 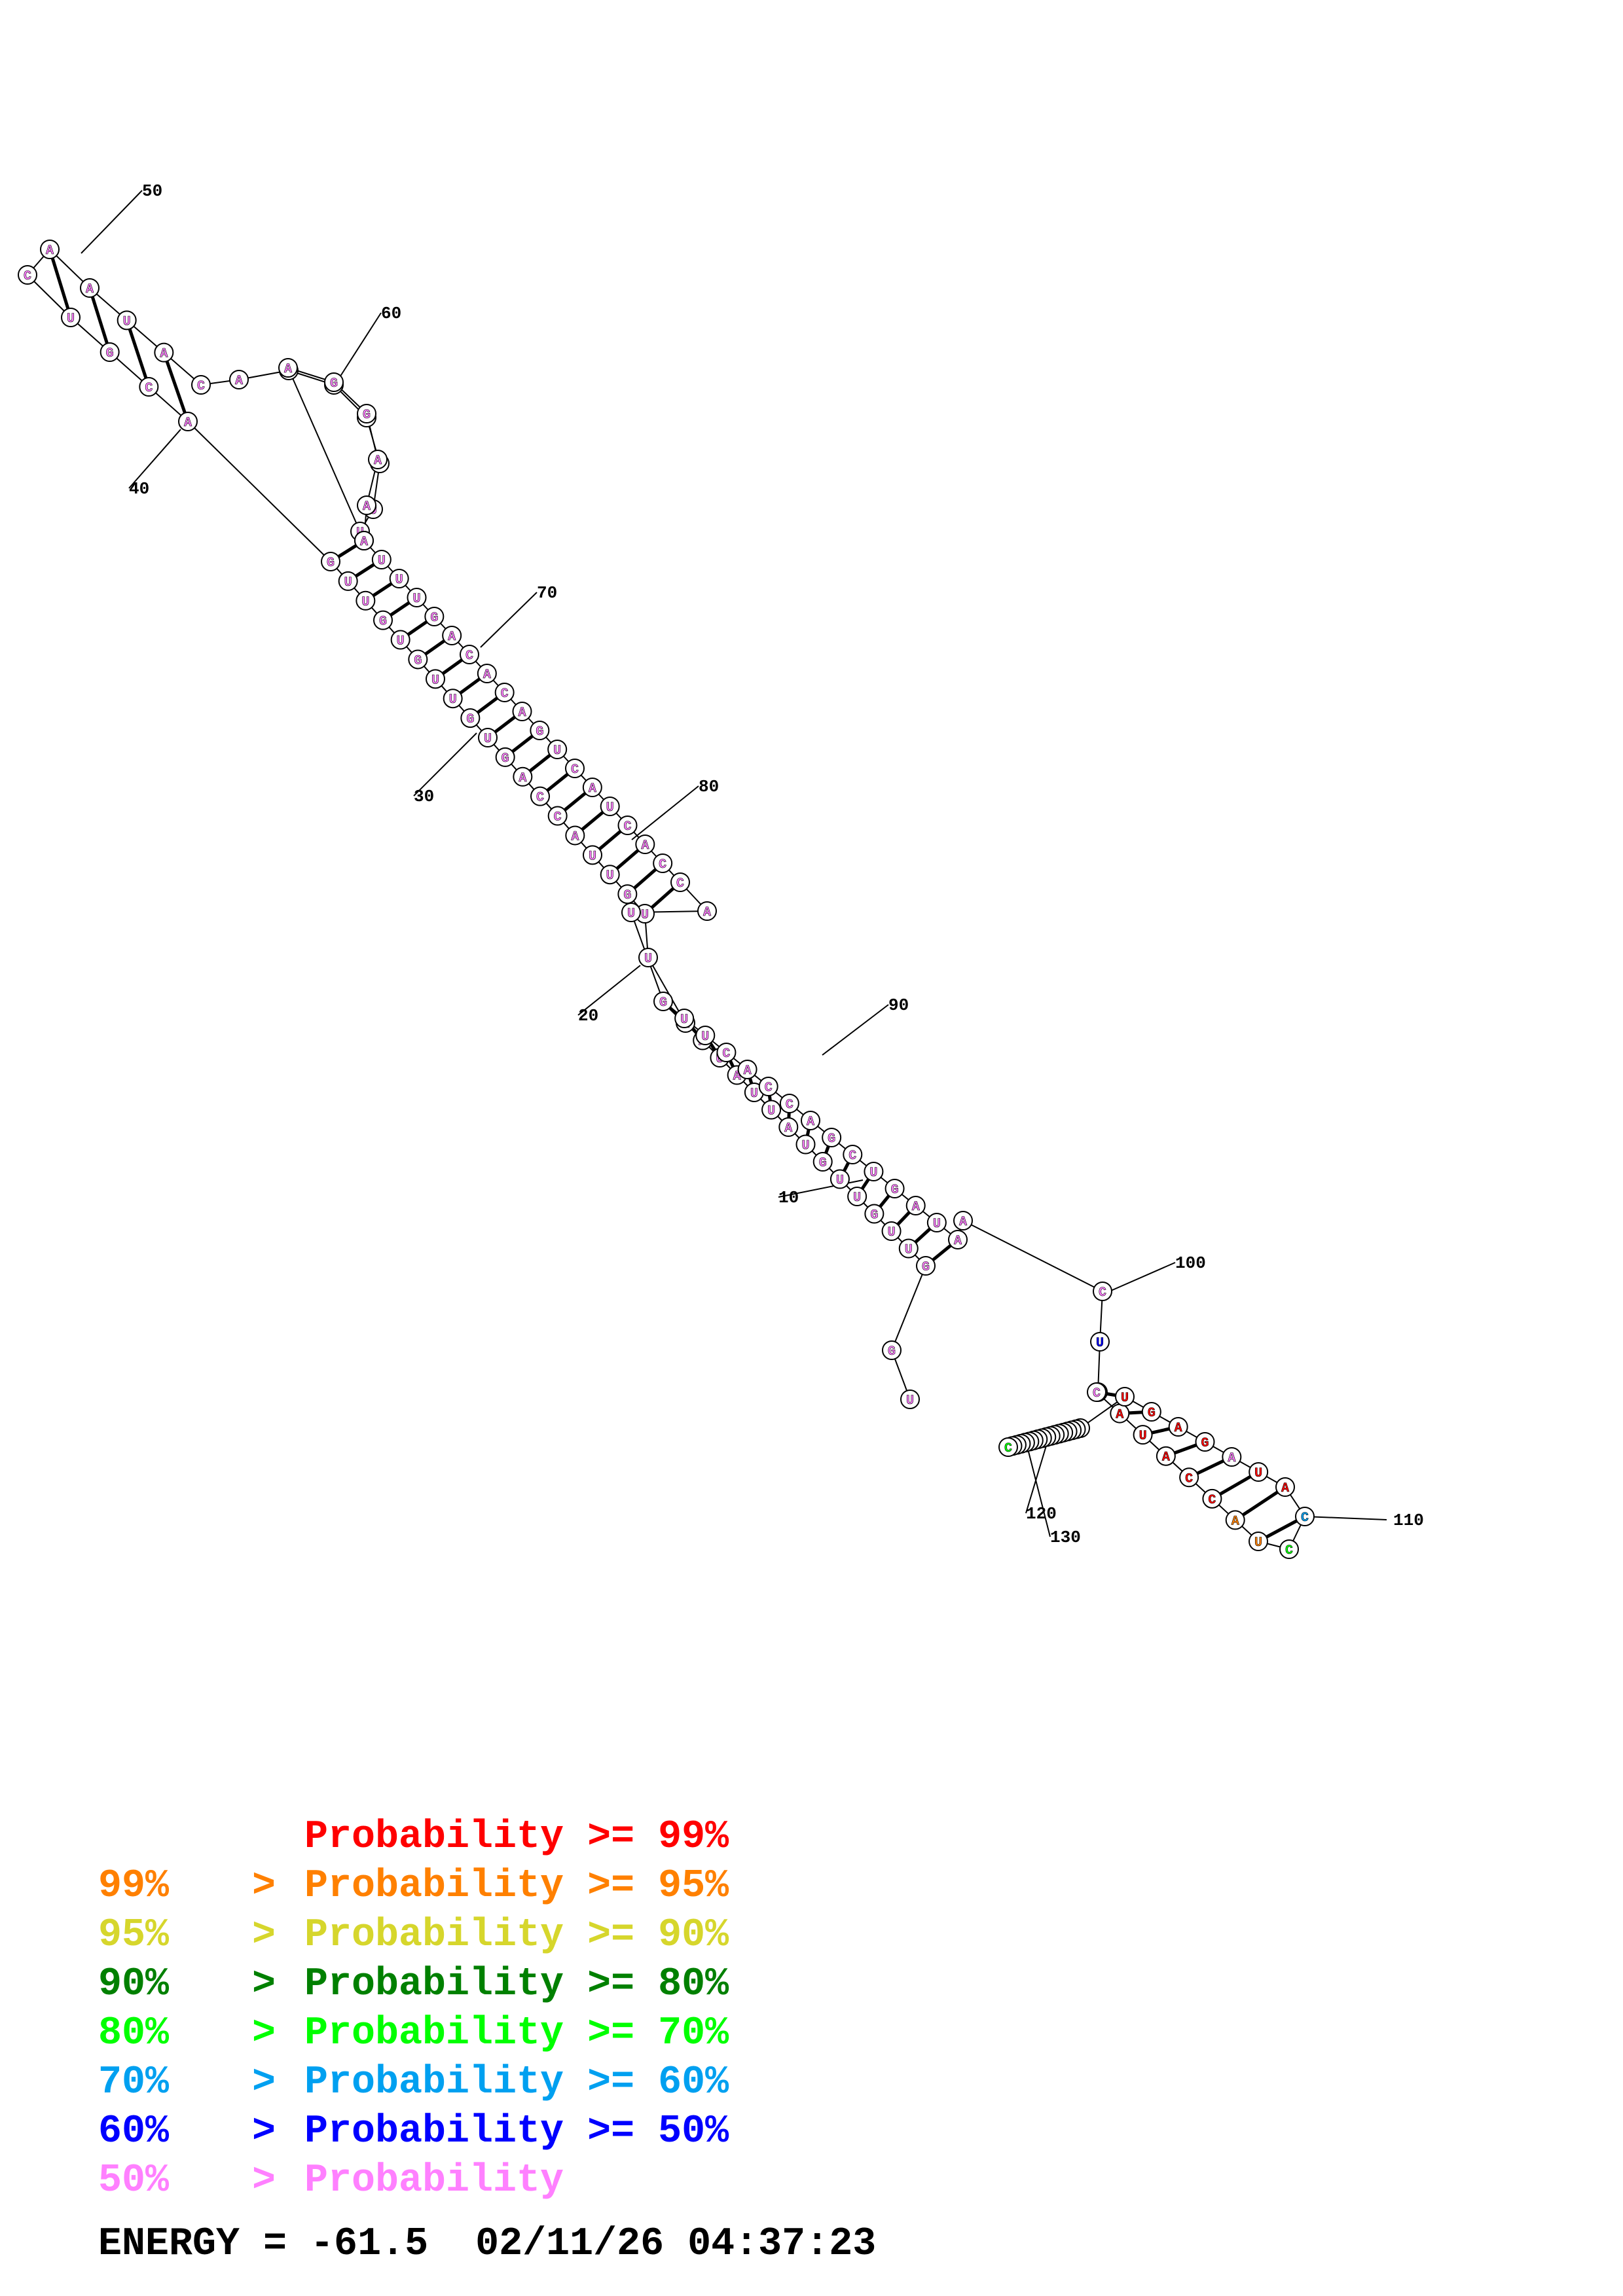 I want to click on tick-label-90: 90, so click(x=898, y=1006).